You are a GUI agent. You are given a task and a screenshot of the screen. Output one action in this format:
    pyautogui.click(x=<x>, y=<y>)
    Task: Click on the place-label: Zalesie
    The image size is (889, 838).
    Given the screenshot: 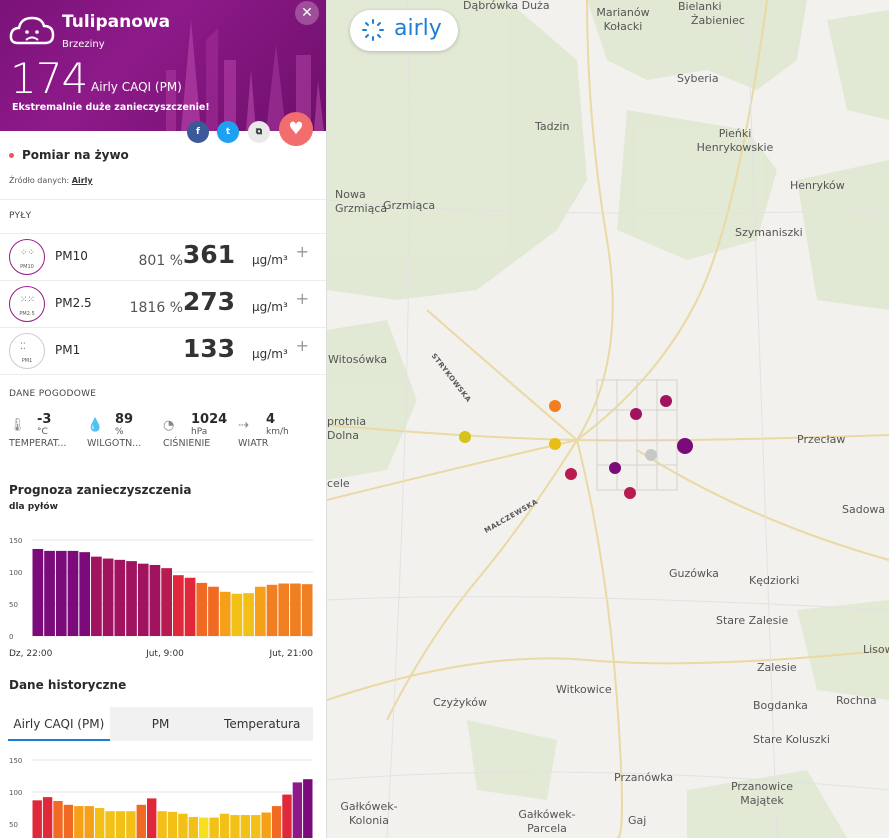 What is the action you would take?
    pyautogui.click(x=777, y=667)
    